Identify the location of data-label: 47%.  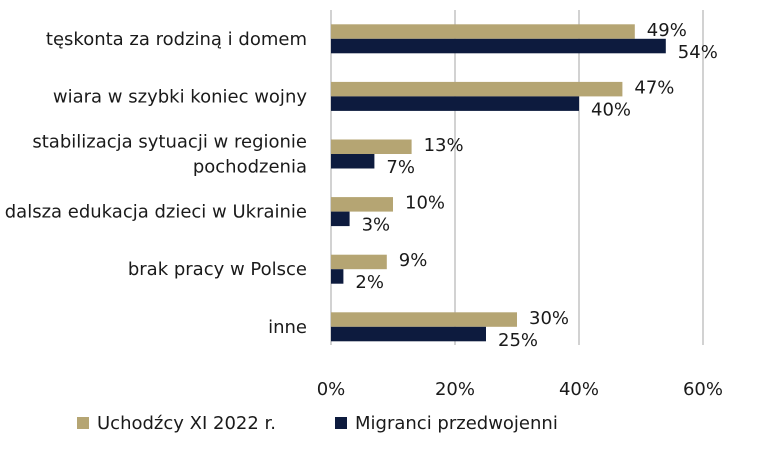
(654, 87).